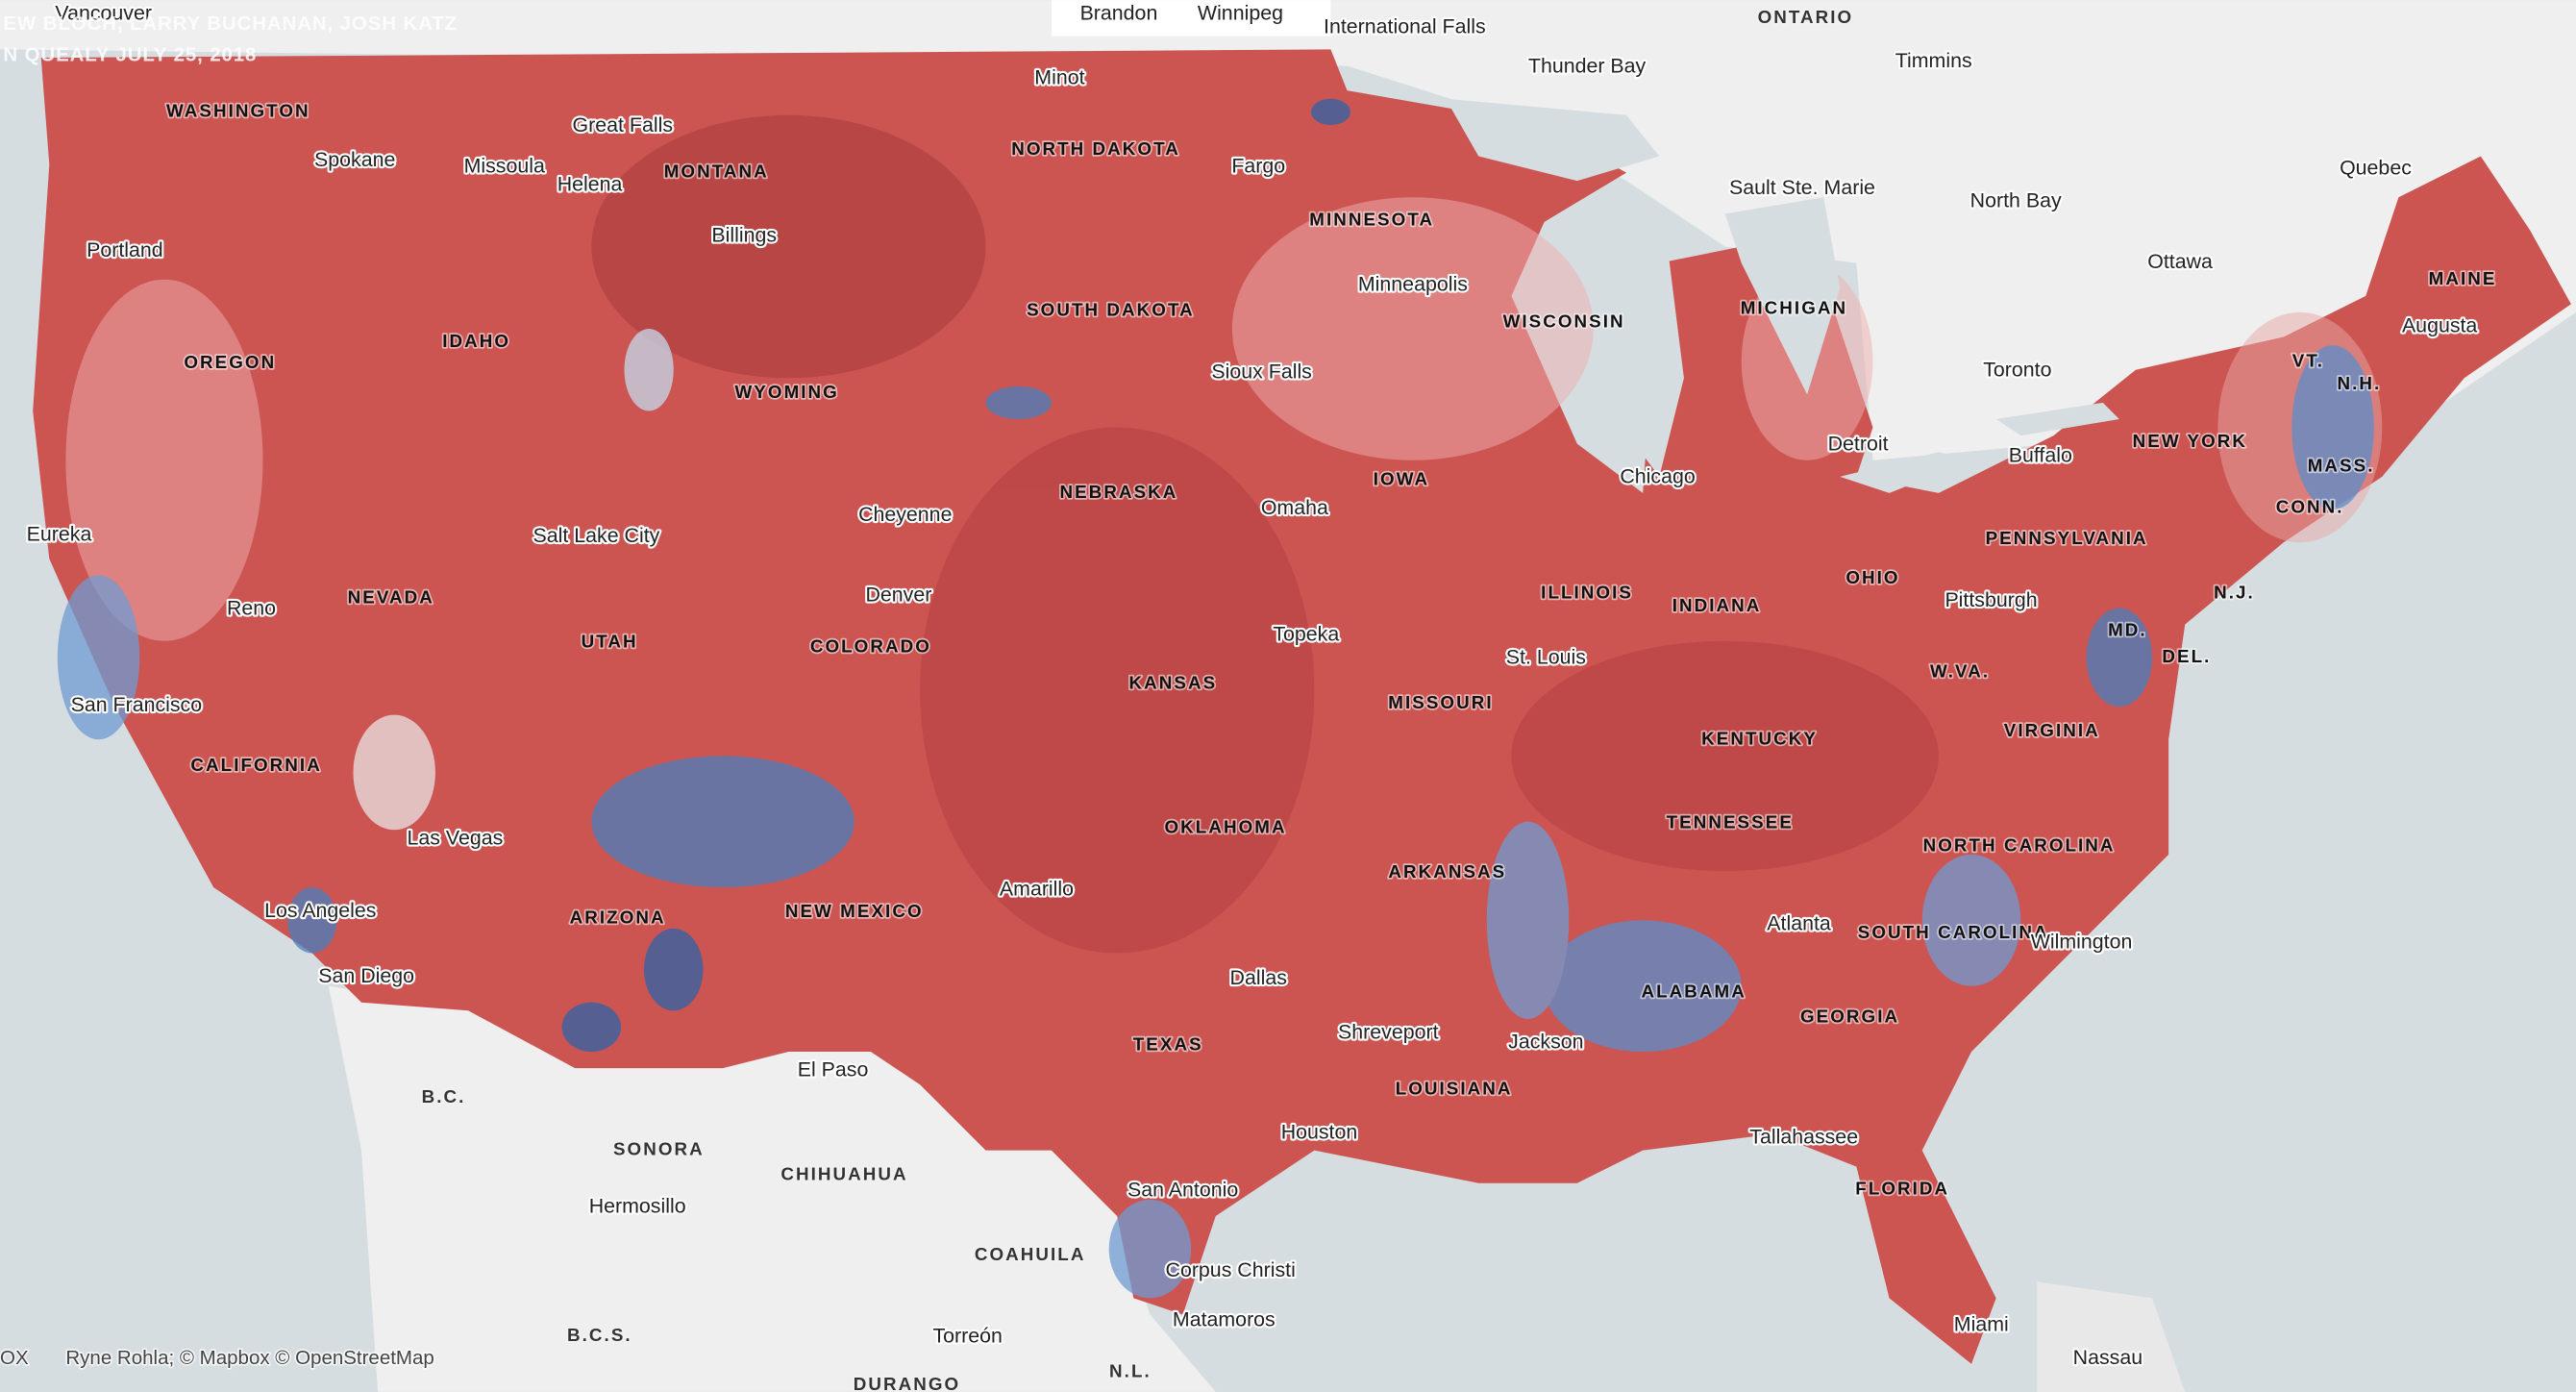  Describe the element at coordinates (1546, 657) in the screenshot. I see `city-label: St. Louis` at that location.